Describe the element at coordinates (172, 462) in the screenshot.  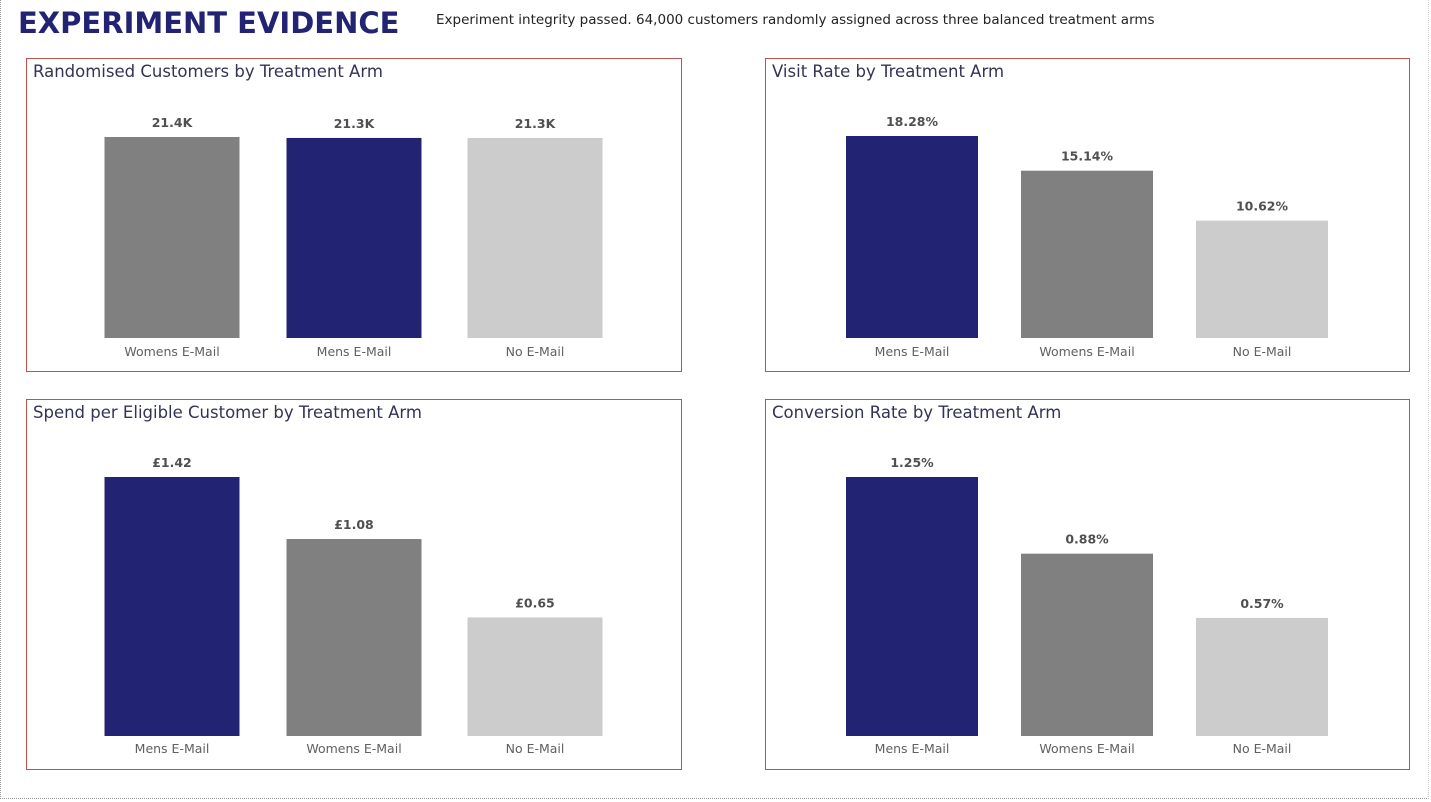
I see `data-label: £1.42` at that location.